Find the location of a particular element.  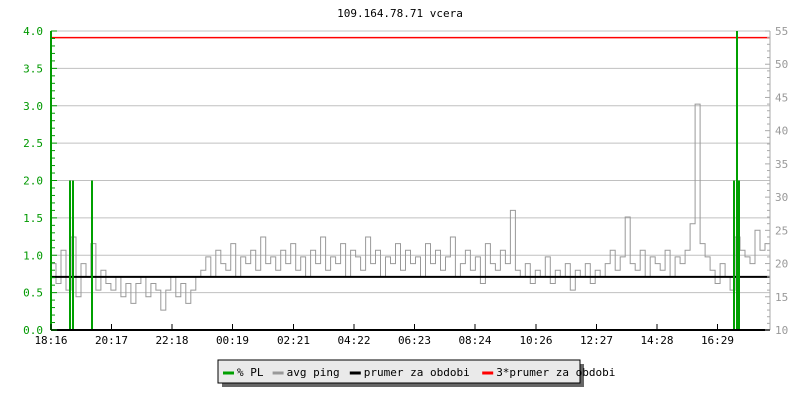

x-tick-label: 00:19 is located at coordinates (232, 340).